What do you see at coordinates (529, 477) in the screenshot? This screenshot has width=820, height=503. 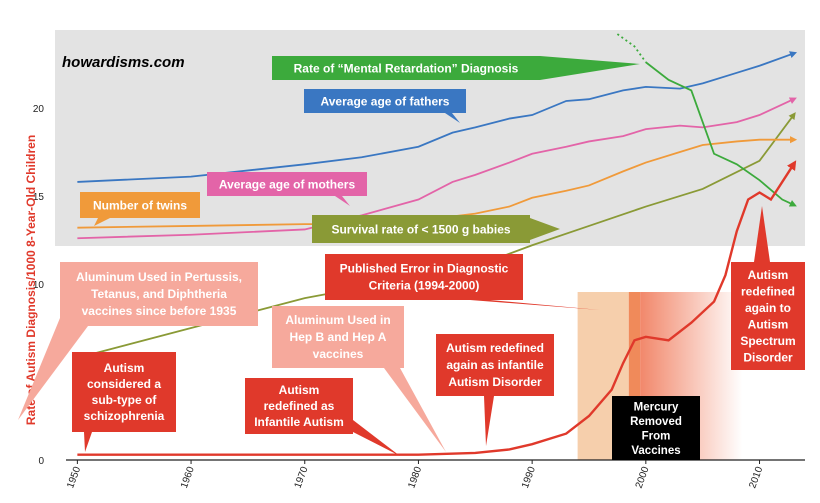 I see `x-tick-label: 1990` at bounding box center [529, 477].